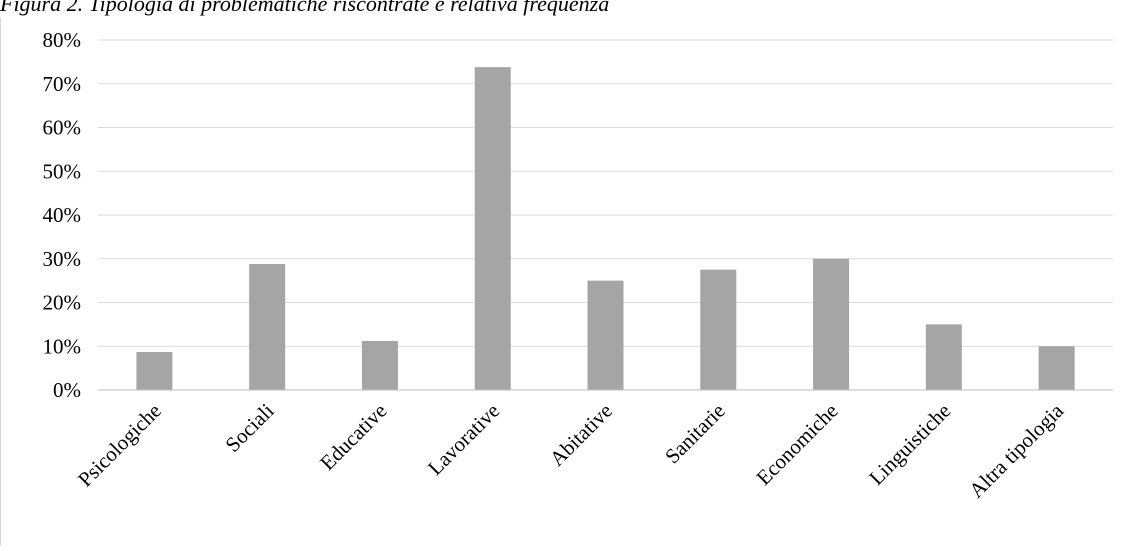 The width and height of the screenshot is (1129, 551). I want to click on y-tick-label: 60%, so click(62, 128).